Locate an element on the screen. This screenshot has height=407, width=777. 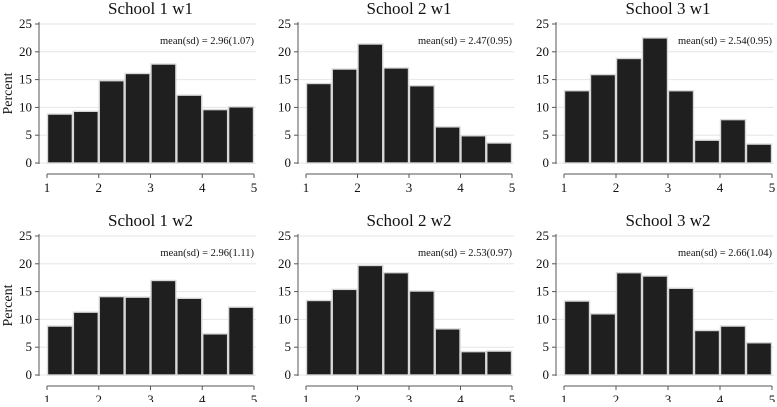
mean-sd-annotation: mean(sd) = 2.54(0.95) is located at coordinates (725, 41).